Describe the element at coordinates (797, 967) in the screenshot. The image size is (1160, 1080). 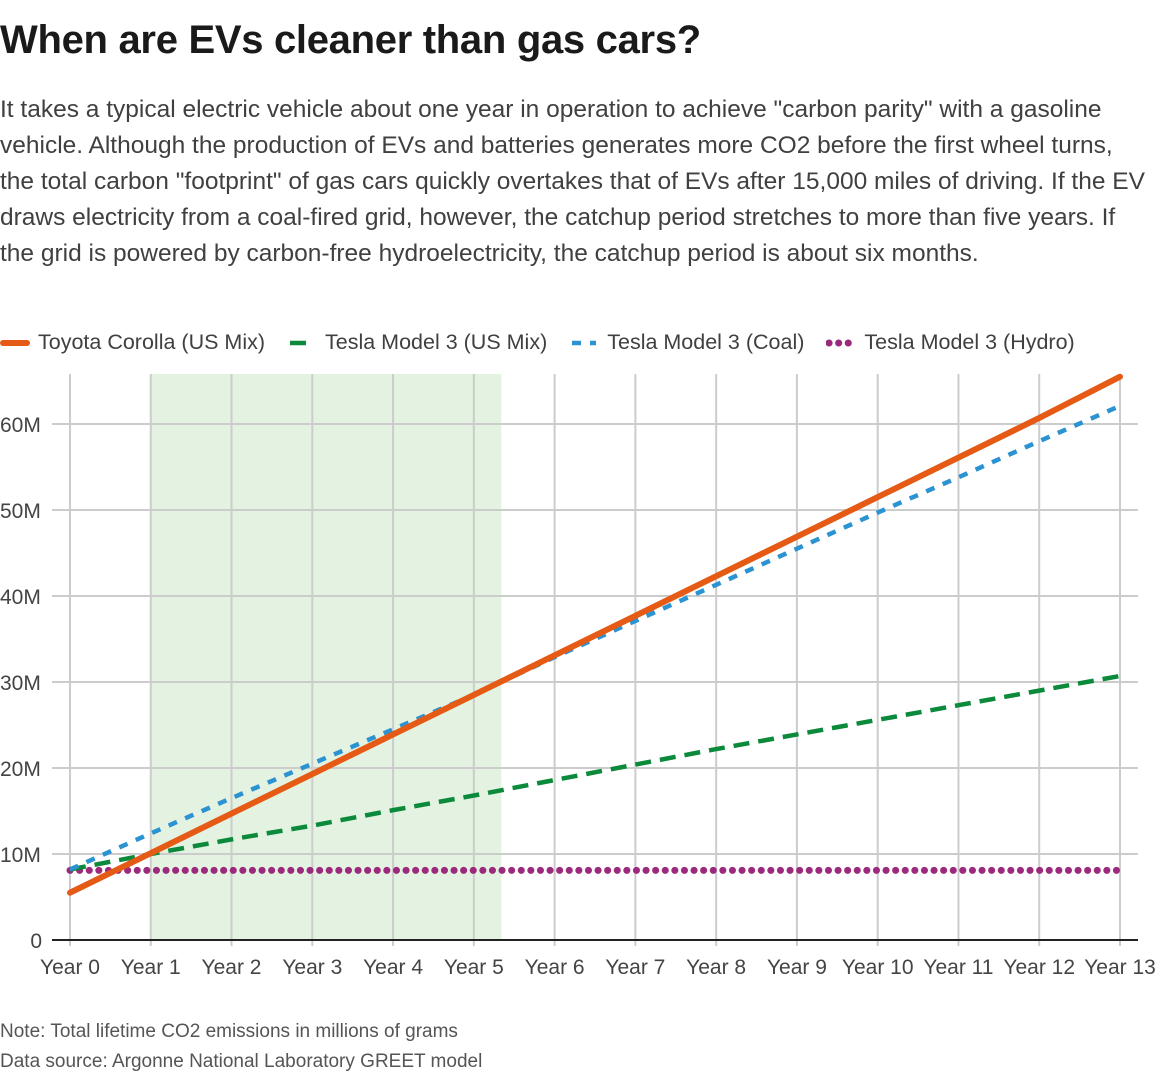
I see `x-tick-label: Year 9` at that location.